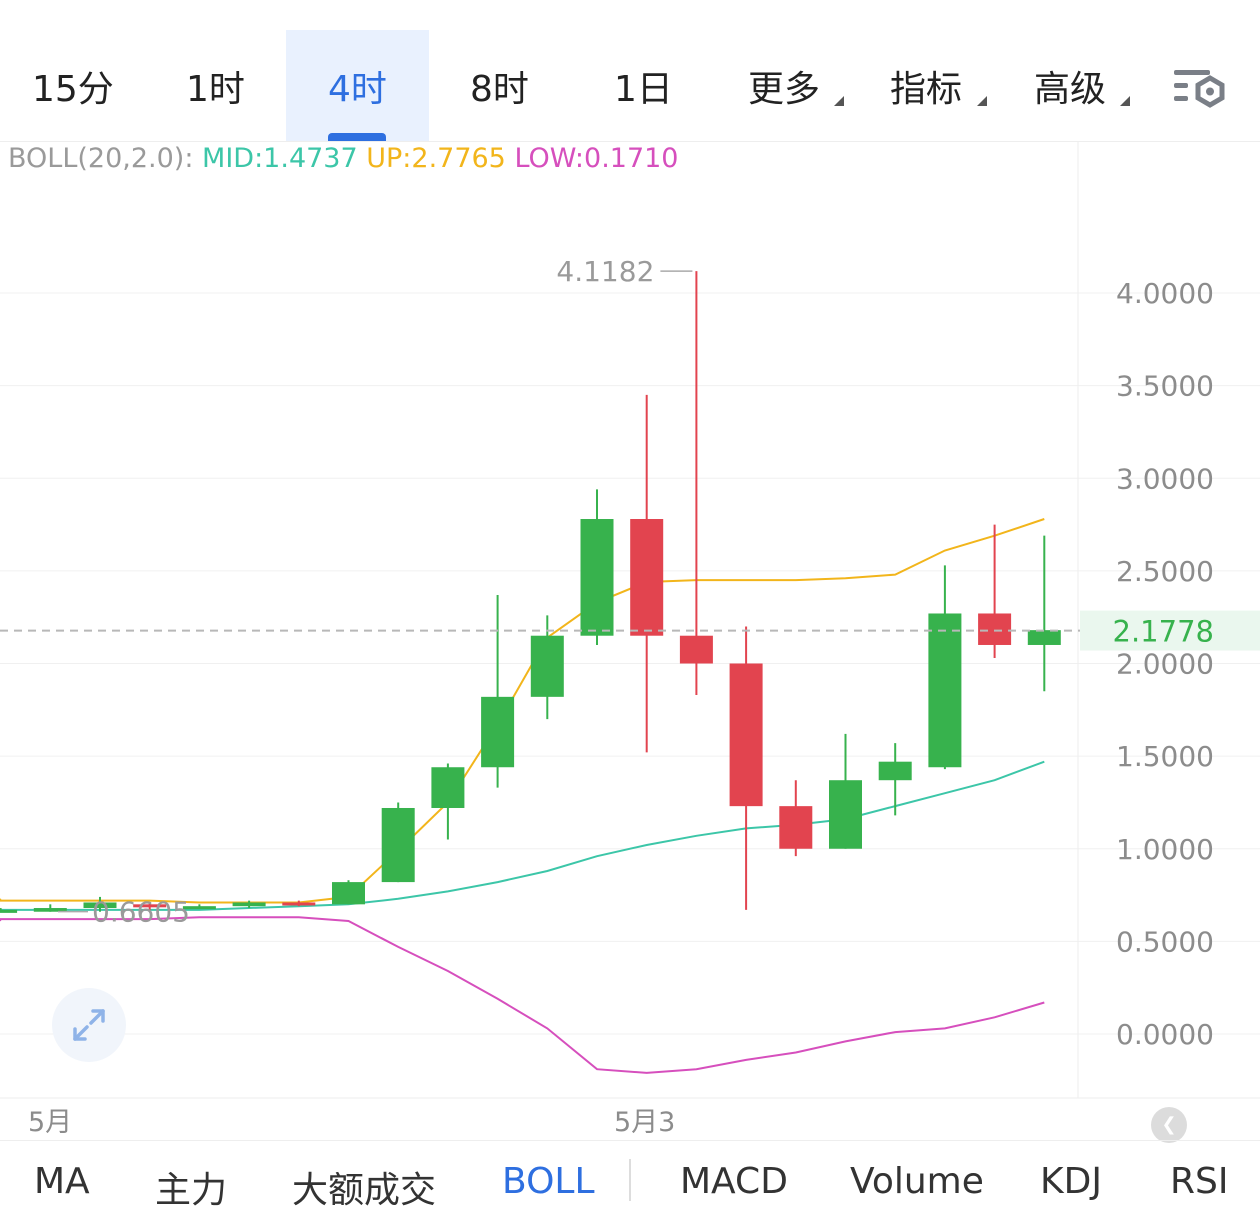  Describe the element at coordinates (357, 137) in the screenshot. I see `tab-active-indicator` at that location.